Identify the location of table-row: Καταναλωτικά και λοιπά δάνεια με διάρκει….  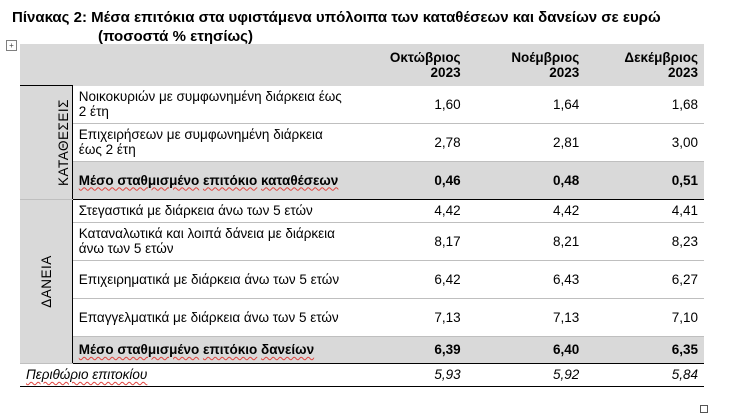
(362, 241).